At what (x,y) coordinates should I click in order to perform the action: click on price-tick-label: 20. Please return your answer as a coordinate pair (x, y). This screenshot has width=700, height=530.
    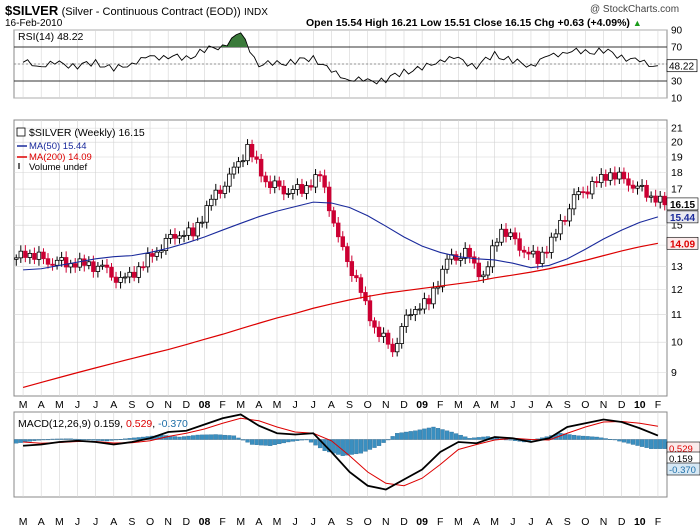
    Looking at the image, I should click on (677, 143).